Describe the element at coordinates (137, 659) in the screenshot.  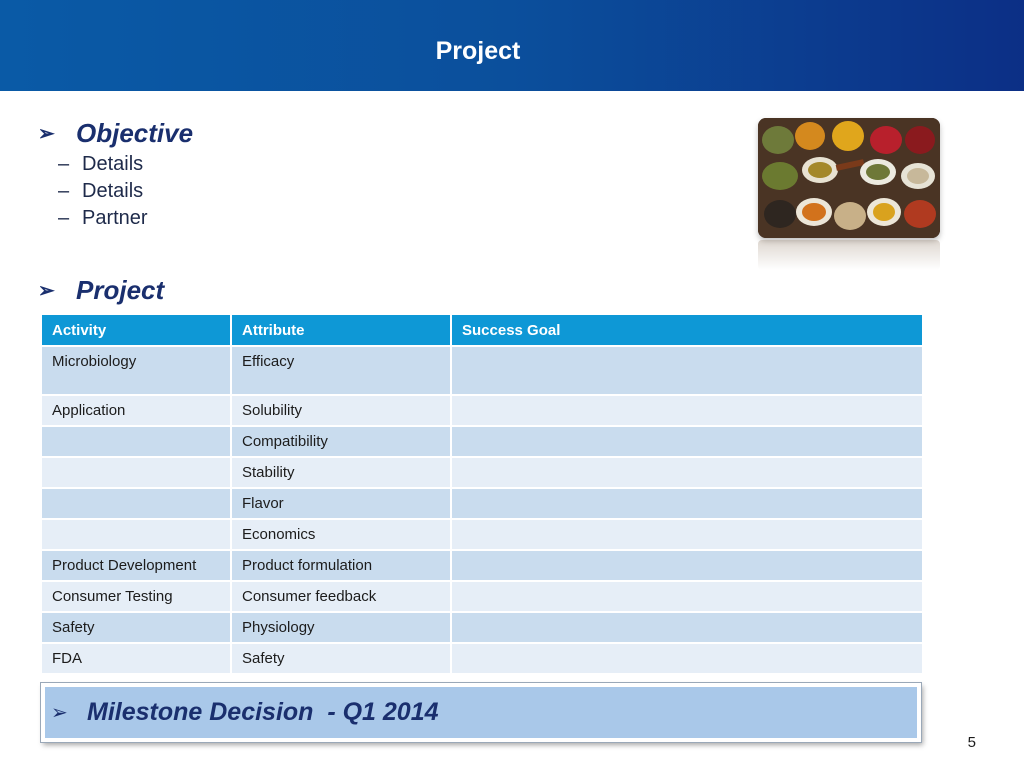
I see `table-cell: FDA` at that location.